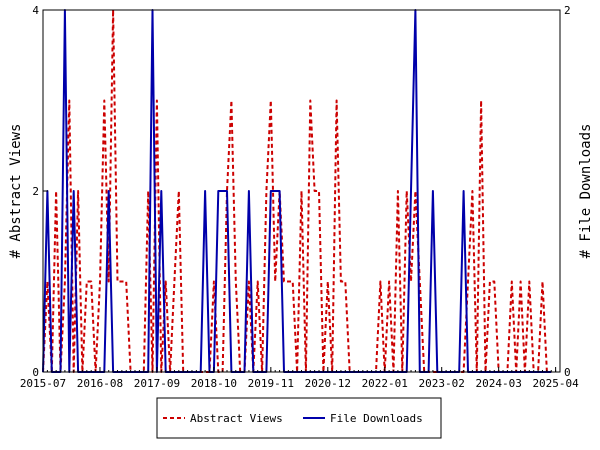 Image resolution: width=600 pixels, height=450 pixels. I want to click on legend-box, so click(299, 418).